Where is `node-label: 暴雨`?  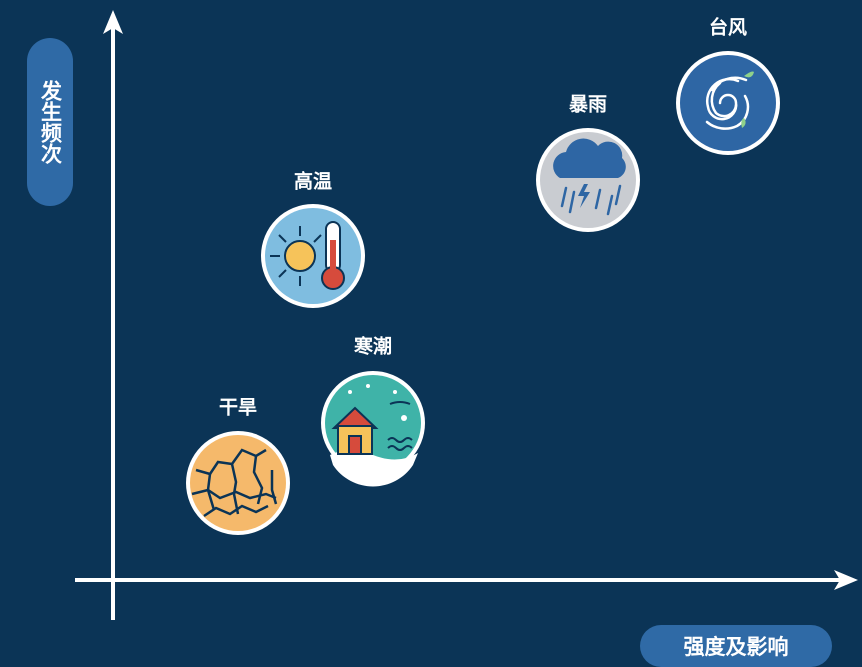 node-label: 暴雨 is located at coordinates (588, 105).